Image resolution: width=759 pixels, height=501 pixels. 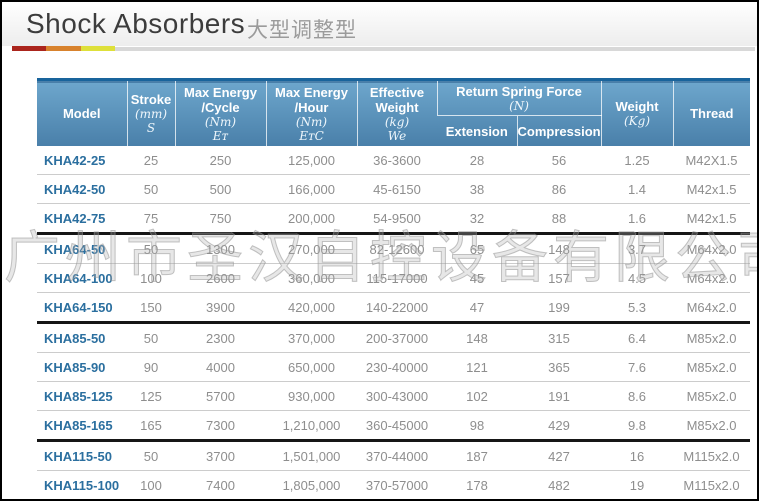 What do you see at coordinates (302, 30) in the screenshot?
I see `page-subtitle-chinese: 大型调整型` at bounding box center [302, 30].